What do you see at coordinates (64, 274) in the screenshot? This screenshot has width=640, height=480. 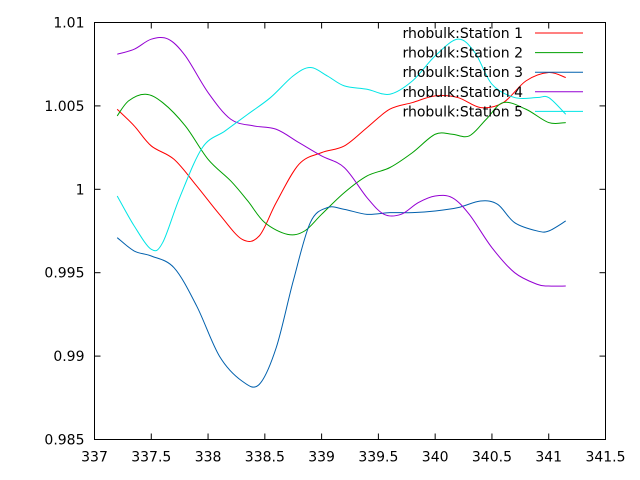 I see `y-tick-label: 0.995` at bounding box center [64, 274].